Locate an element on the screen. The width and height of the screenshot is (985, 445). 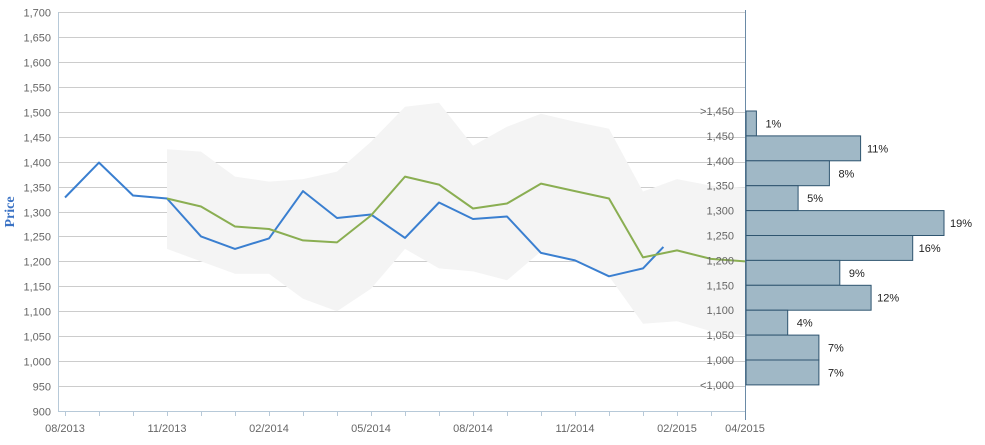
distribution-bin-label: 1,300 is located at coordinates (720, 212).